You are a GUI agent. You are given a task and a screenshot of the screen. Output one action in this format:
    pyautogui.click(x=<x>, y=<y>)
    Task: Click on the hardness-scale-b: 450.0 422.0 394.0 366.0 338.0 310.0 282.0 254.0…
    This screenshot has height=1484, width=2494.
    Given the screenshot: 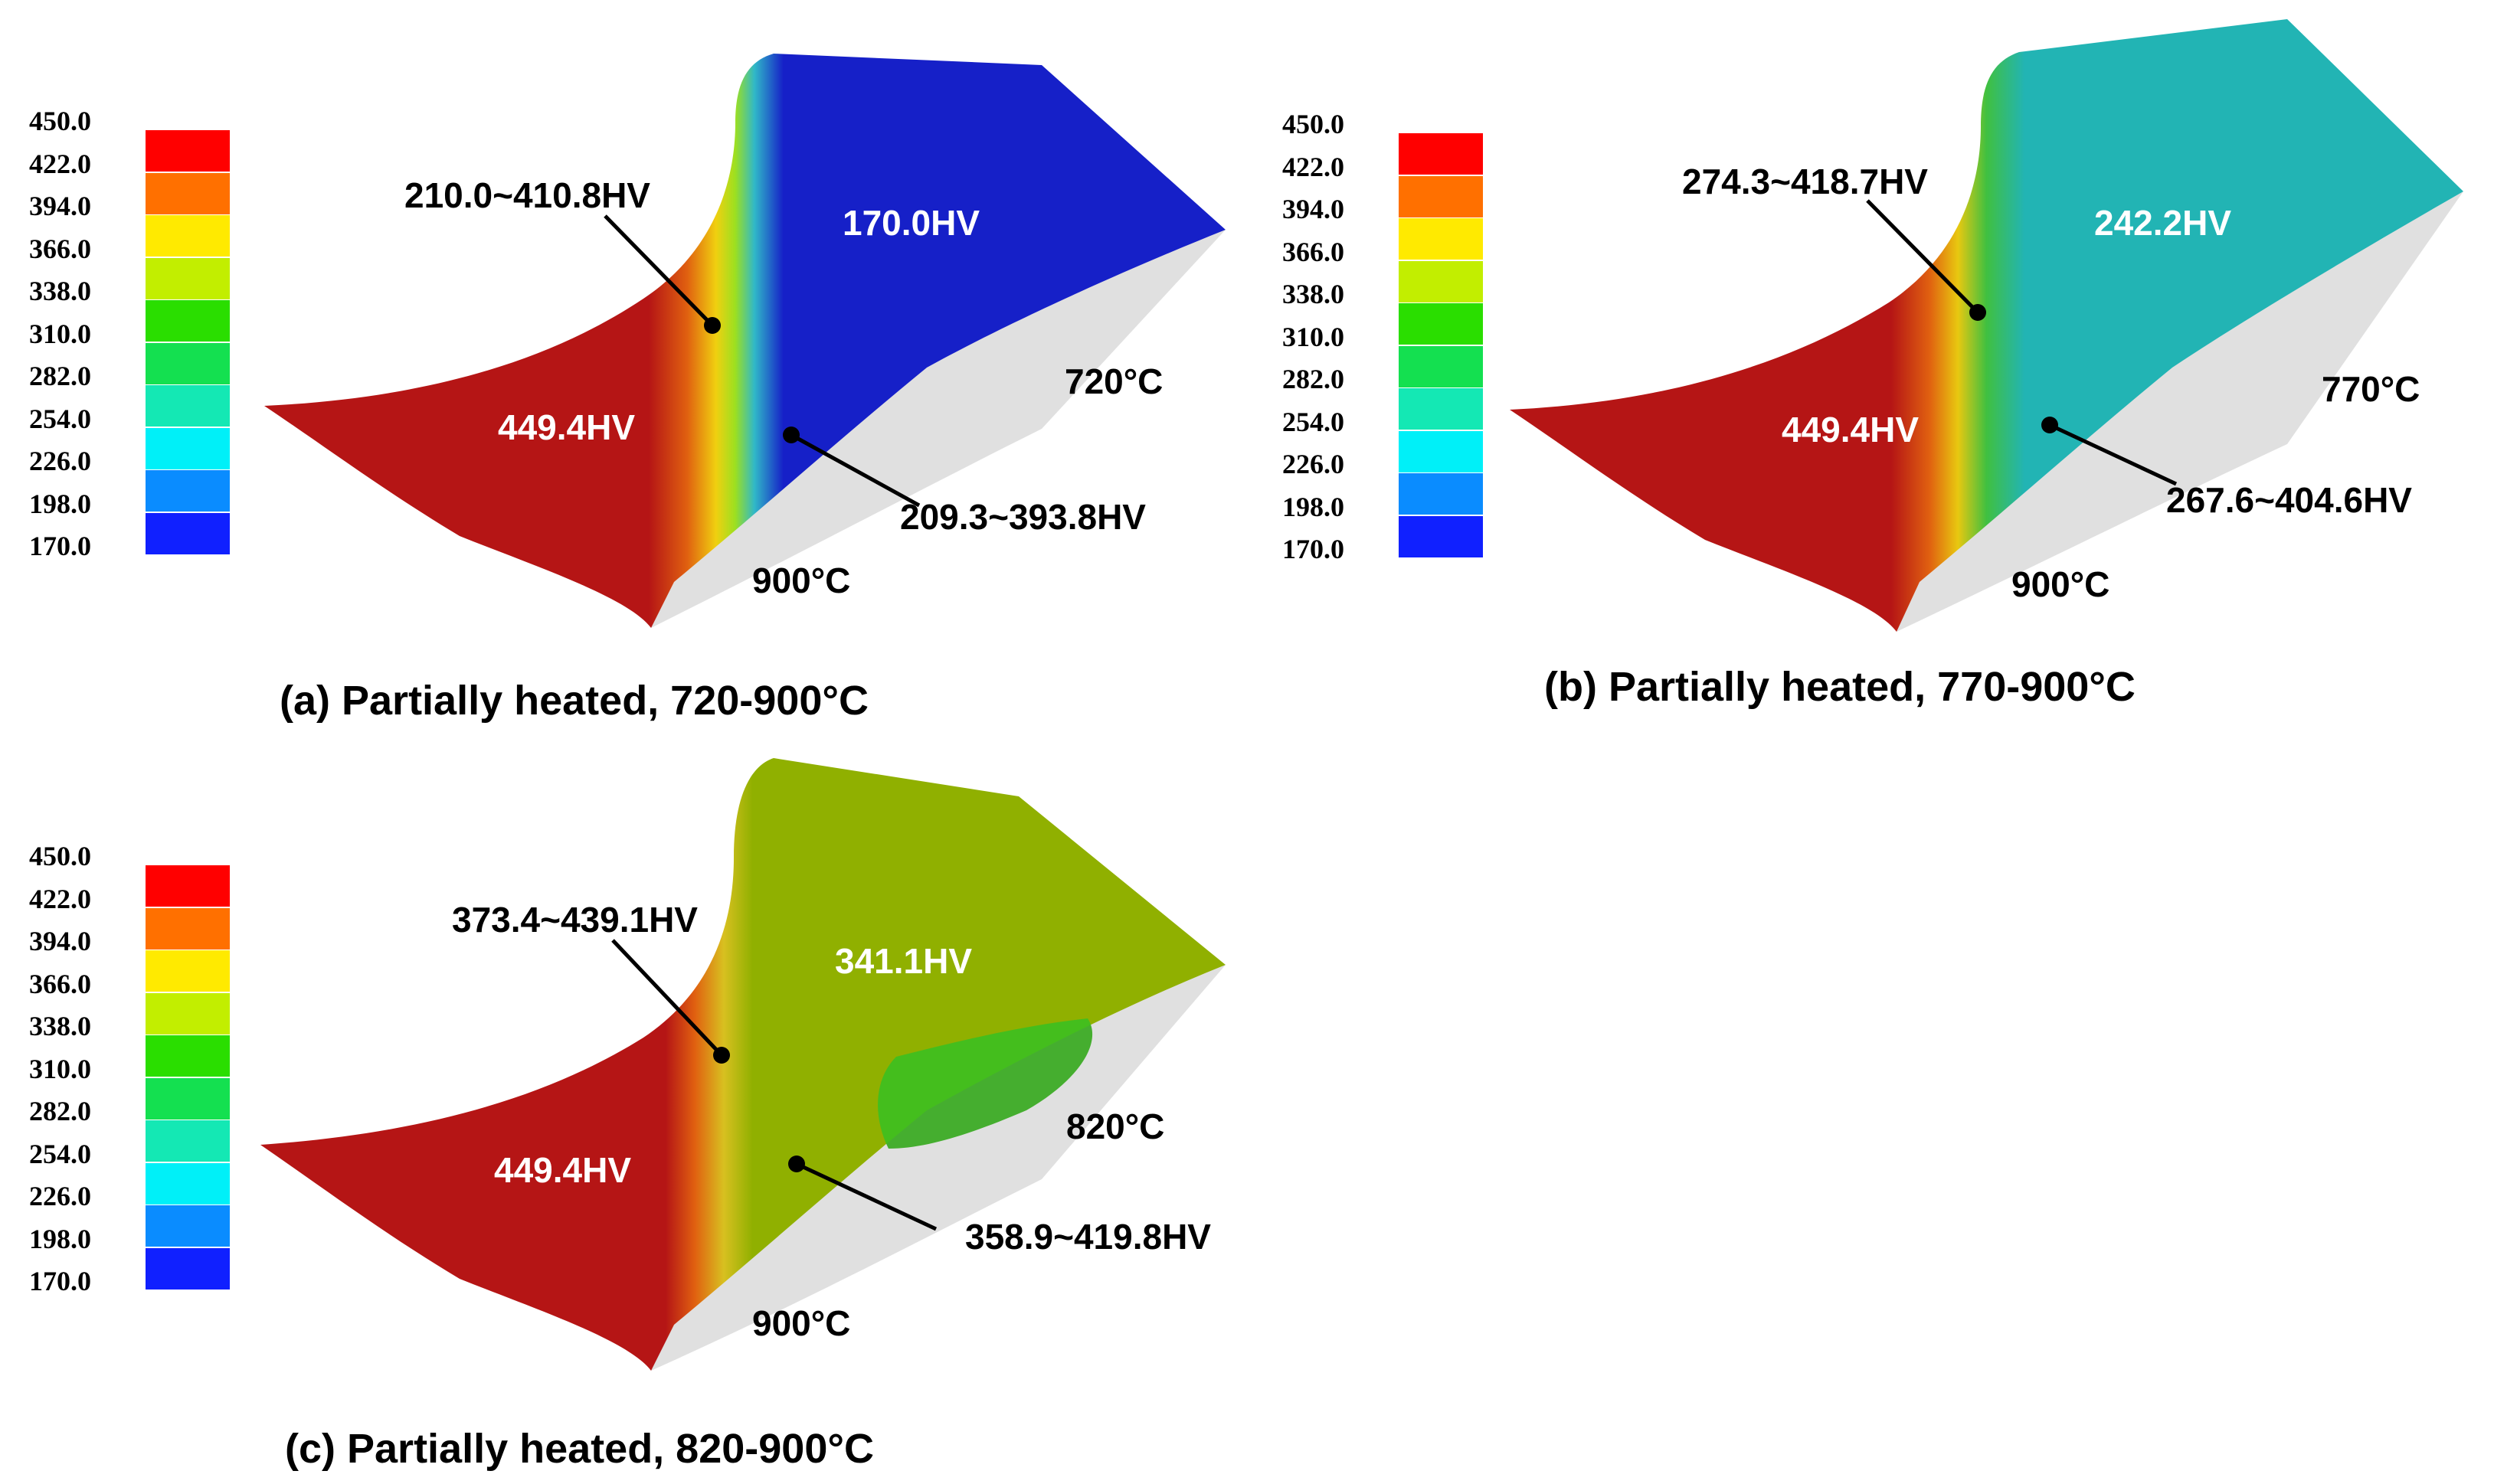 What is the action you would take?
    pyautogui.click(x=1376, y=347)
    